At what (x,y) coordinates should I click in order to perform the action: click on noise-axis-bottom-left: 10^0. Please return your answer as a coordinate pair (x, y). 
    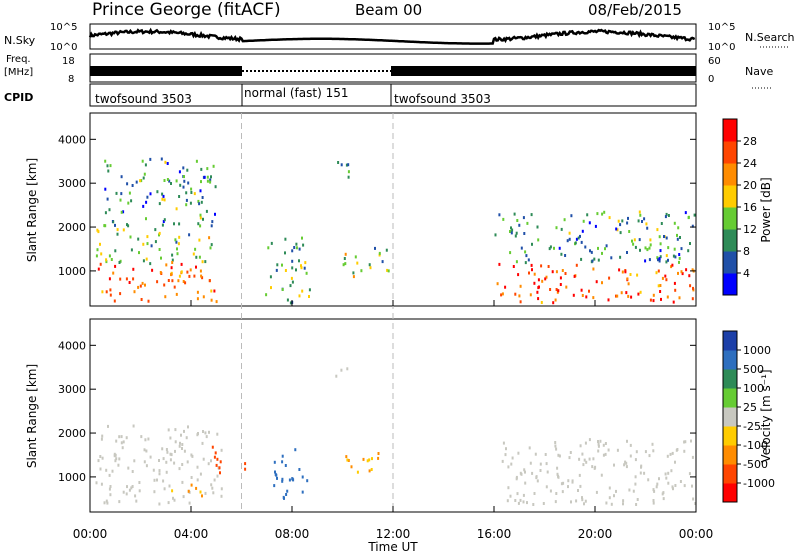
    Looking at the image, I should click on (63, 47).